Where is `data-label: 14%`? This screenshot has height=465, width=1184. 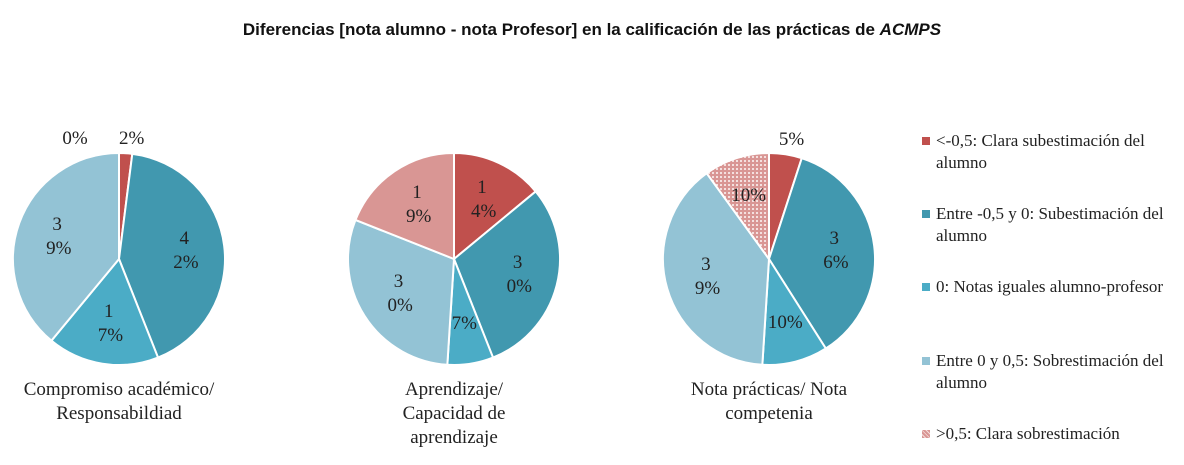
data-label: 14% is located at coordinates (483, 199).